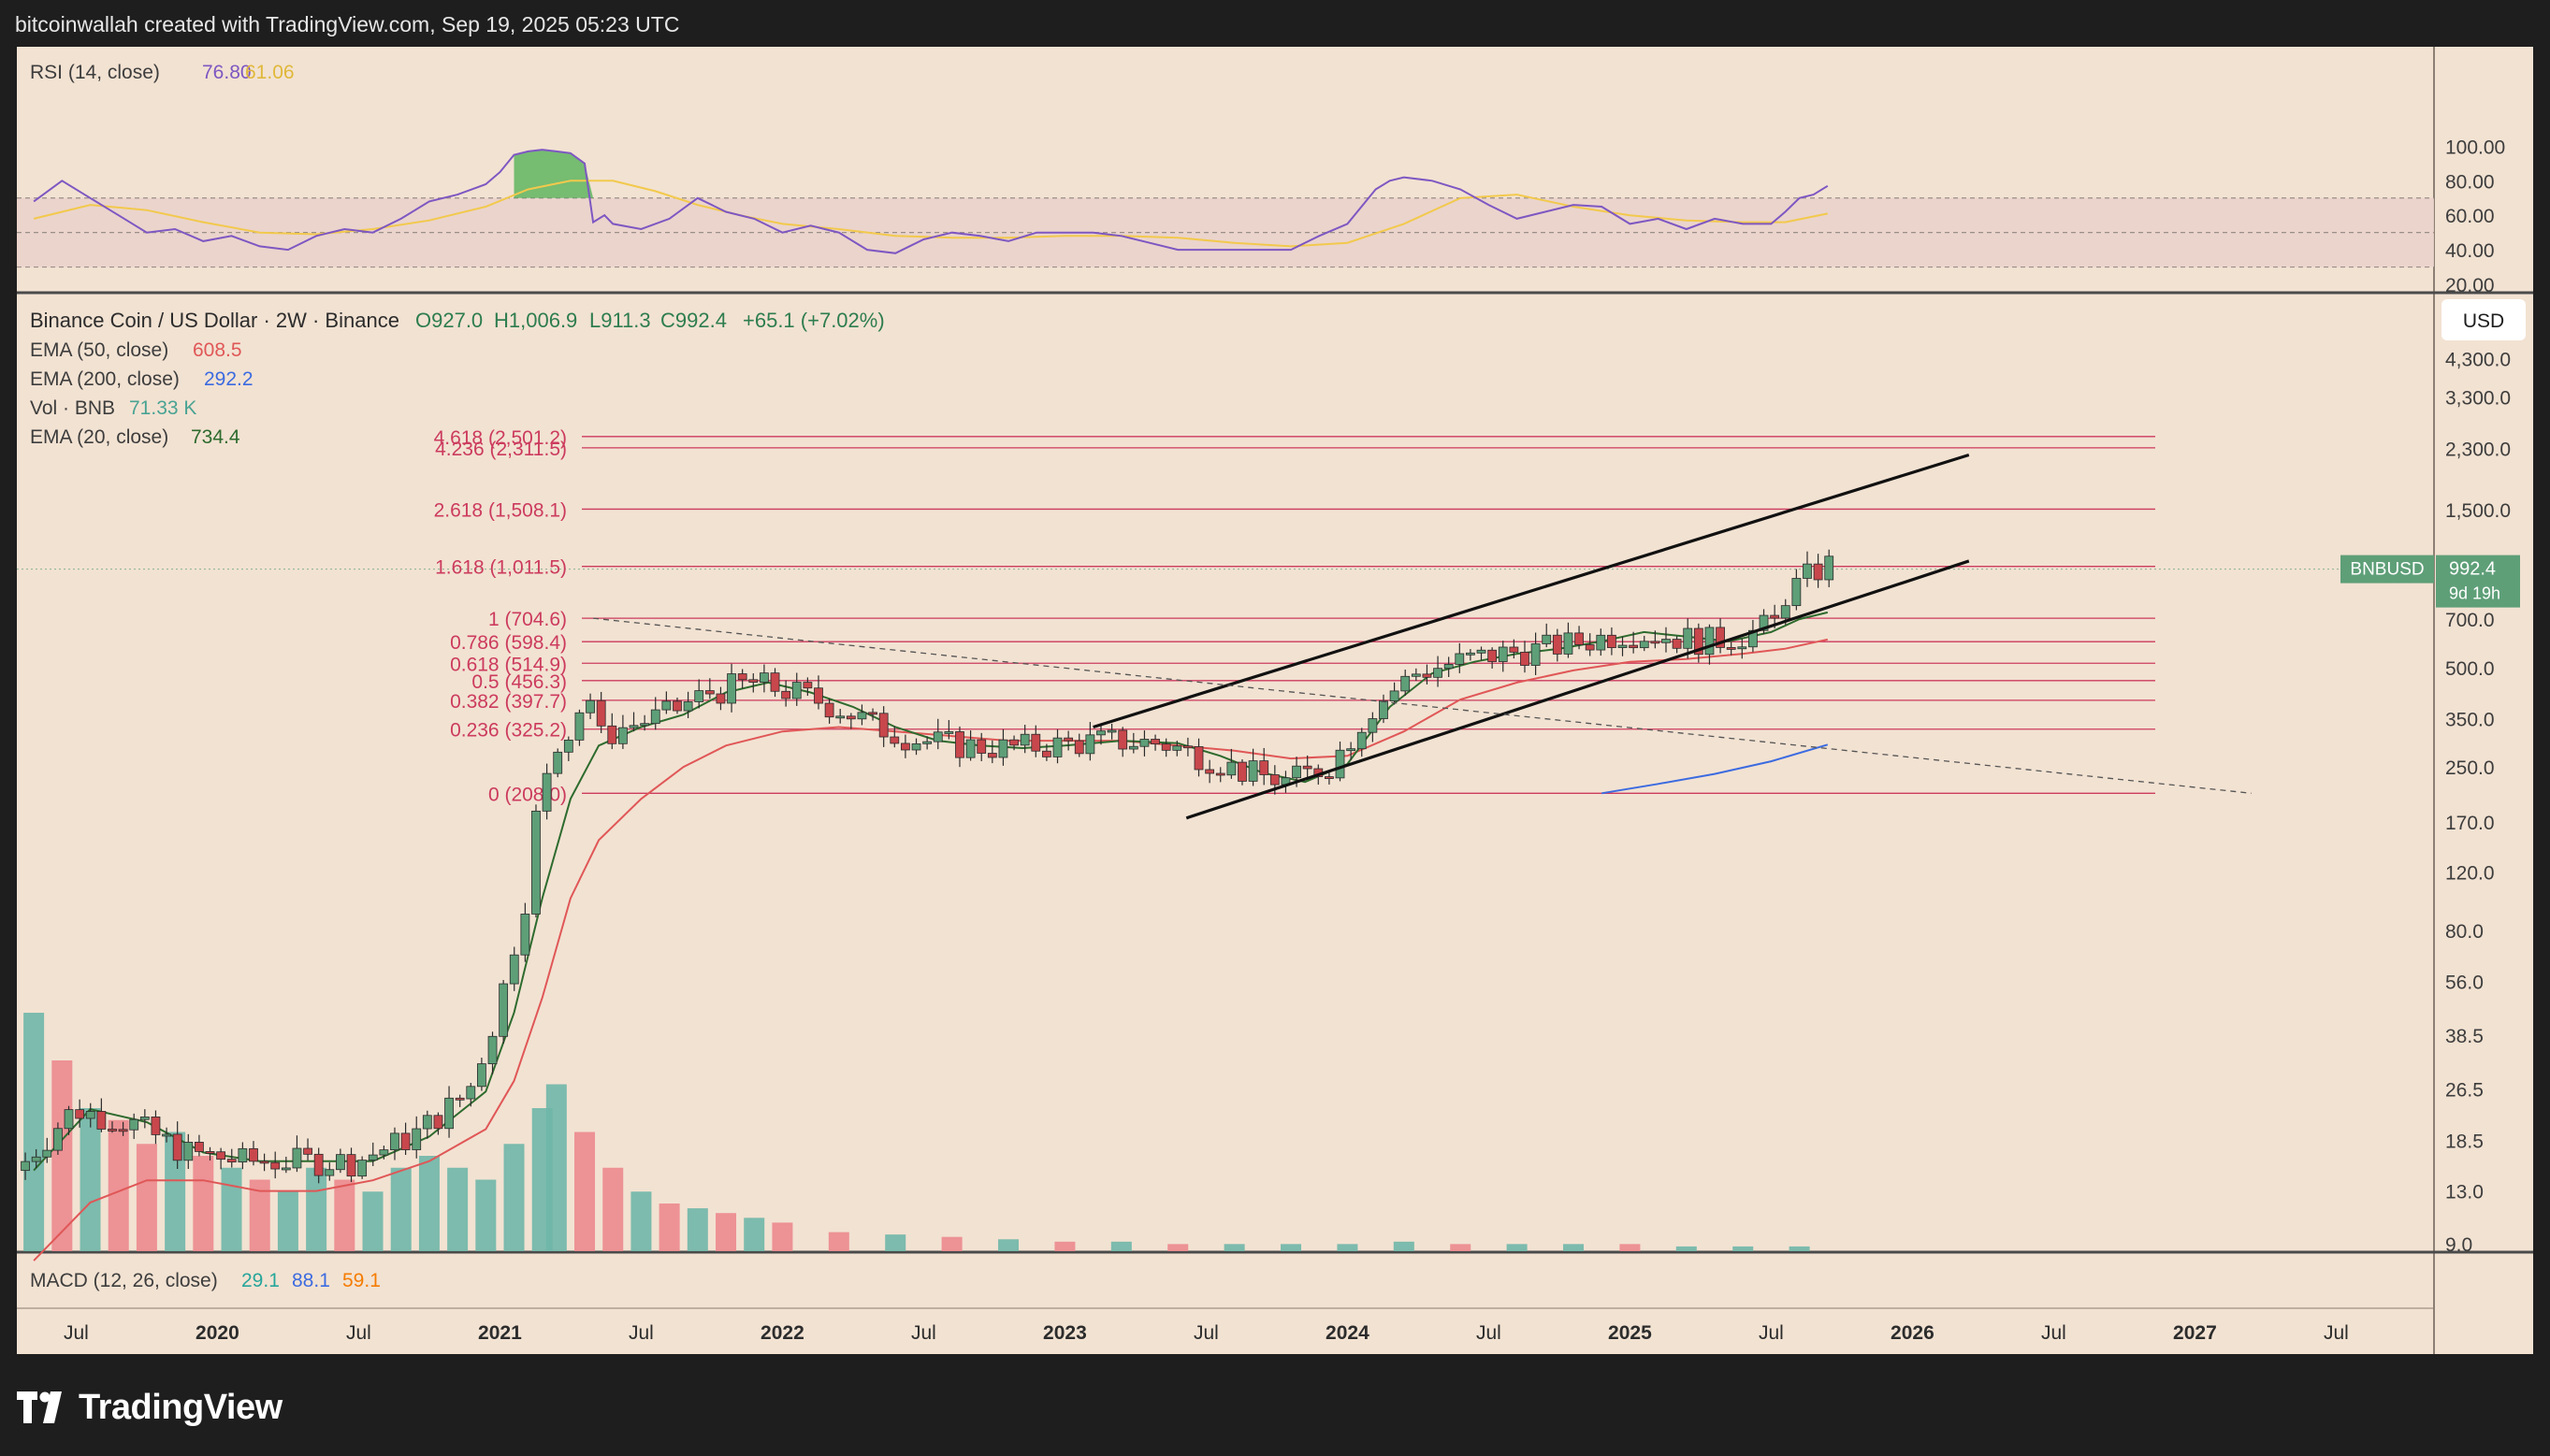 The width and height of the screenshot is (2550, 1456). Describe the element at coordinates (501, 438) in the screenshot. I see `fib-level-label: 4.618 (2,501.2)` at that location.